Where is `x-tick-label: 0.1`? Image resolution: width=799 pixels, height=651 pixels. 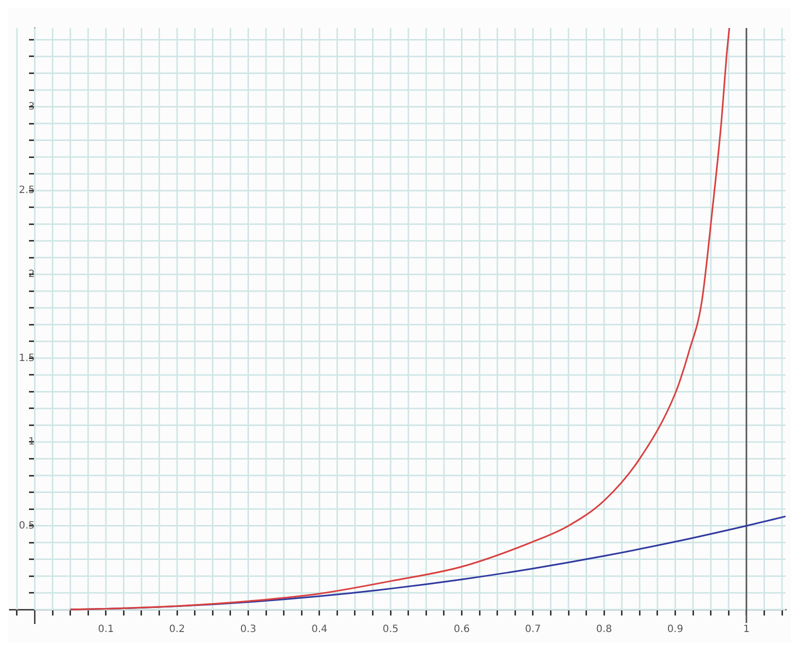
x-tick-label: 0.1 is located at coordinates (106, 630).